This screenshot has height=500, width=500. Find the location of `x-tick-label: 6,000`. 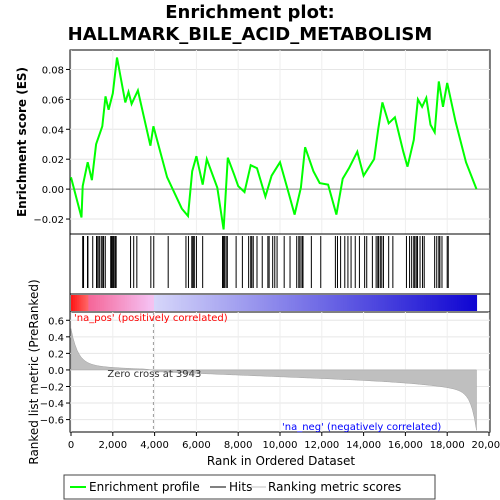

x-tick-label: 6,000 is located at coordinates (196, 445).